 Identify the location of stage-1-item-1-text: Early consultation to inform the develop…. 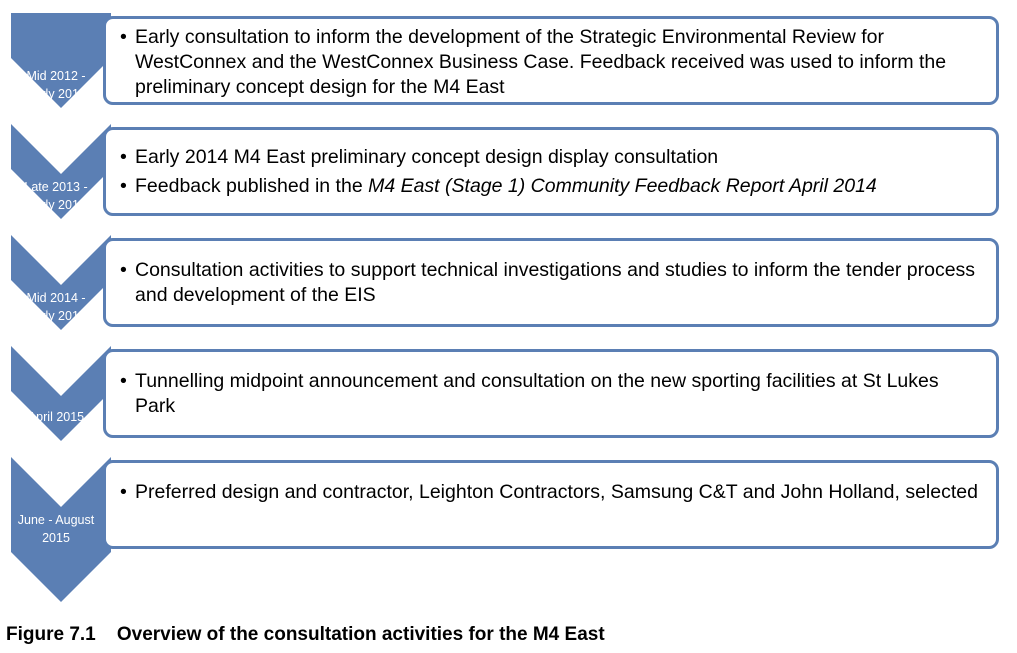
(541, 62).